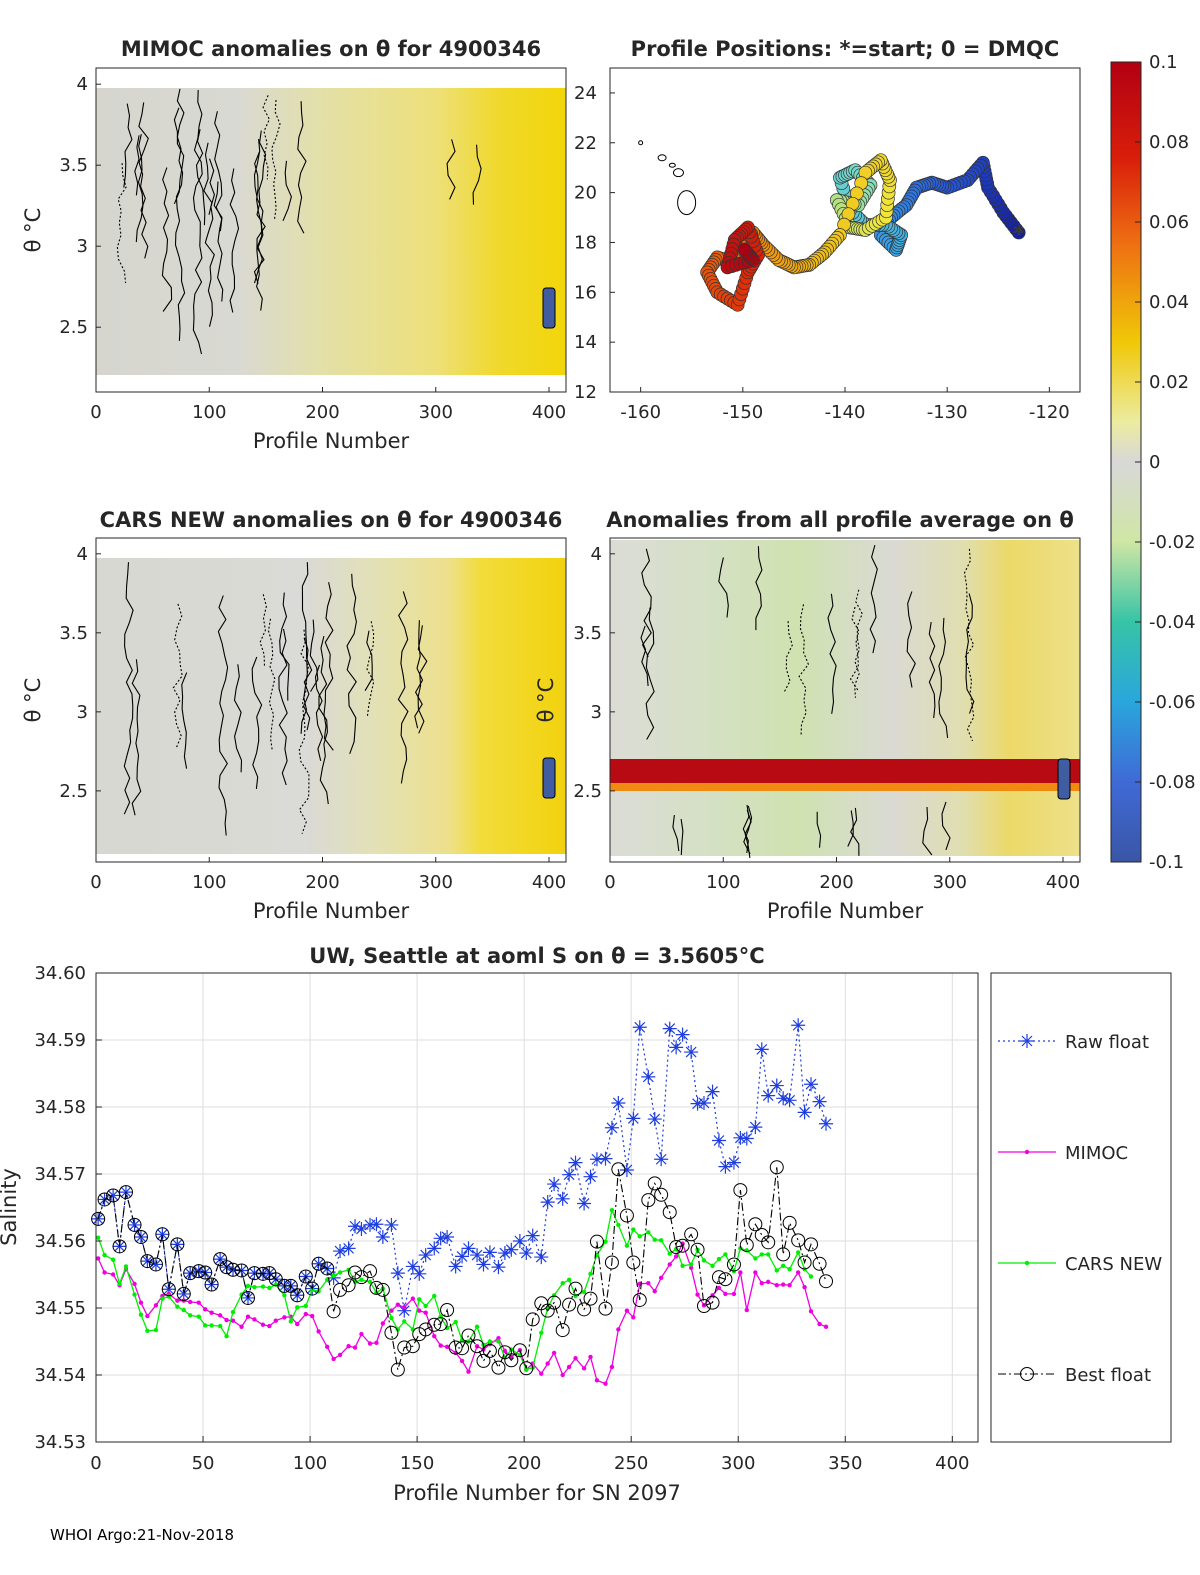 This screenshot has height=1575, width=1200. Describe the element at coordinates (587, 633) in the screenshot. I see `allavg-ytick-label: 3.5` at that location.